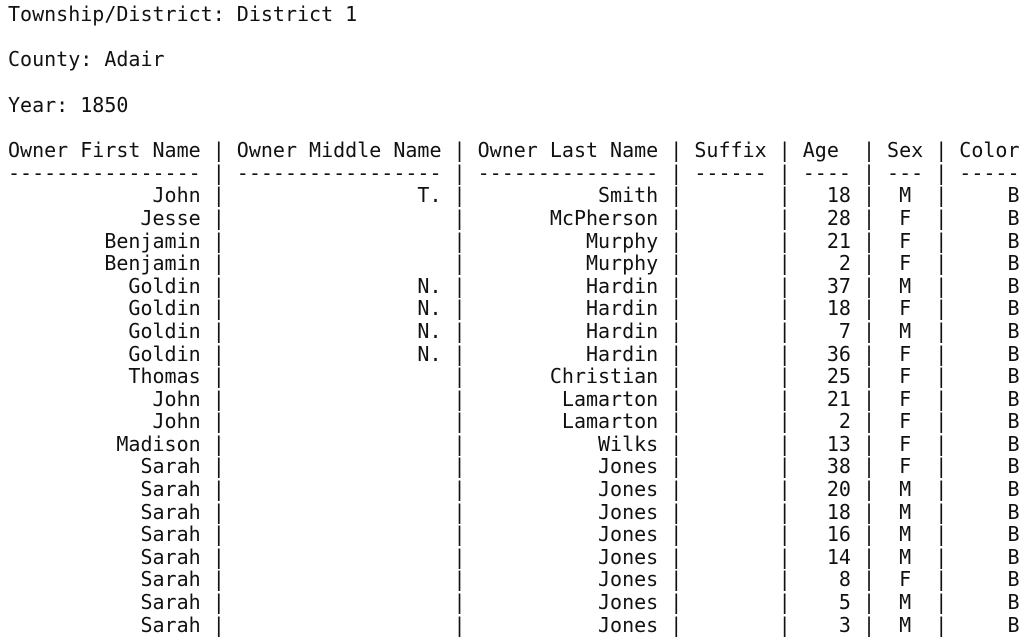  What do you see at coordinates (826, 624) in the screenshot?
I see `cell-age: 3` at bounding box center [826, 624].